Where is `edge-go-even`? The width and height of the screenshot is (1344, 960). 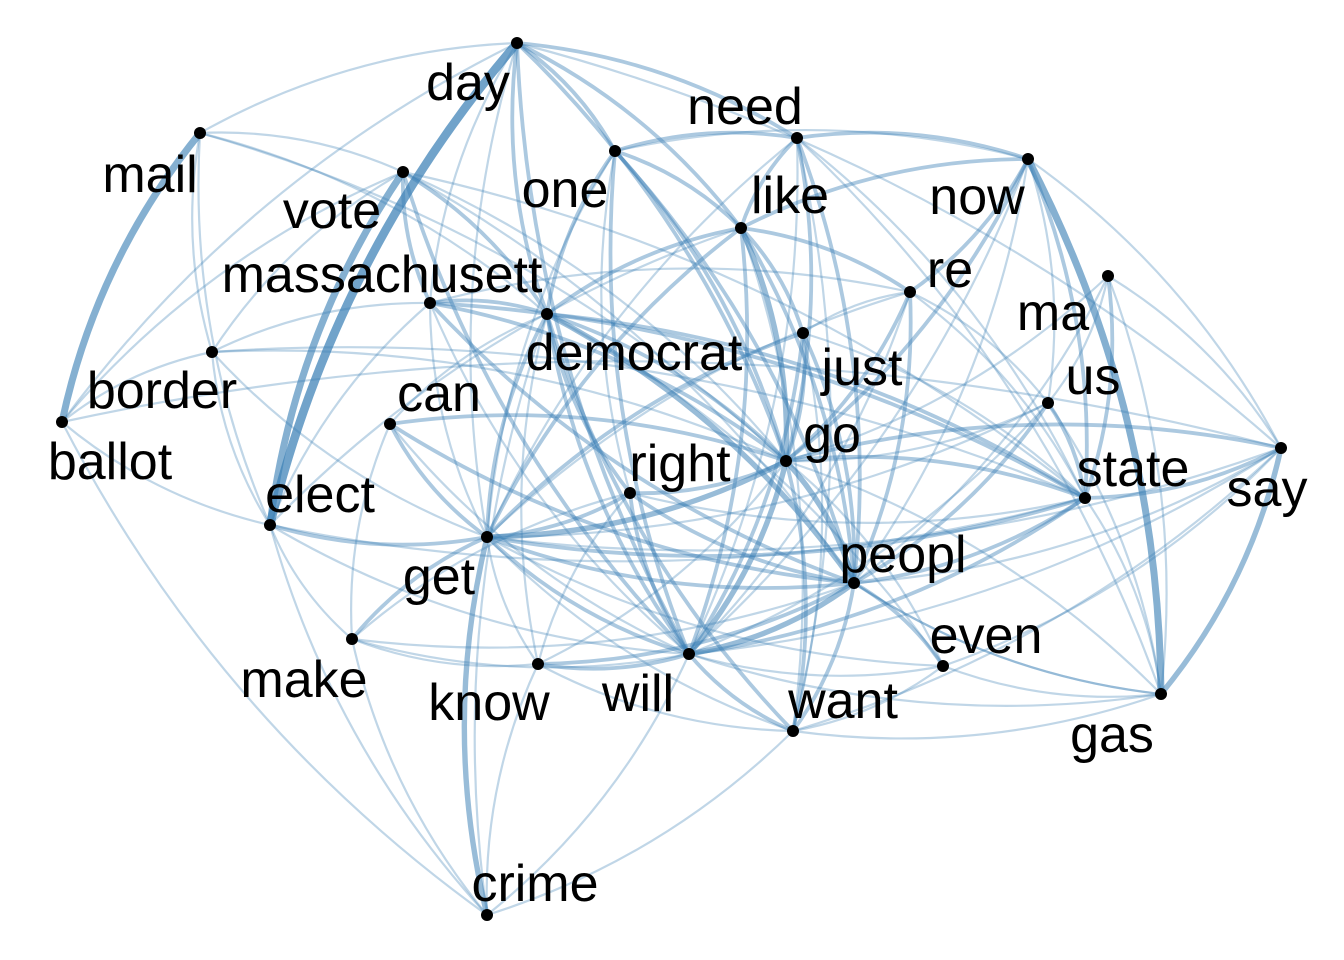 edge-go-even is located at coordinates (864, 563).